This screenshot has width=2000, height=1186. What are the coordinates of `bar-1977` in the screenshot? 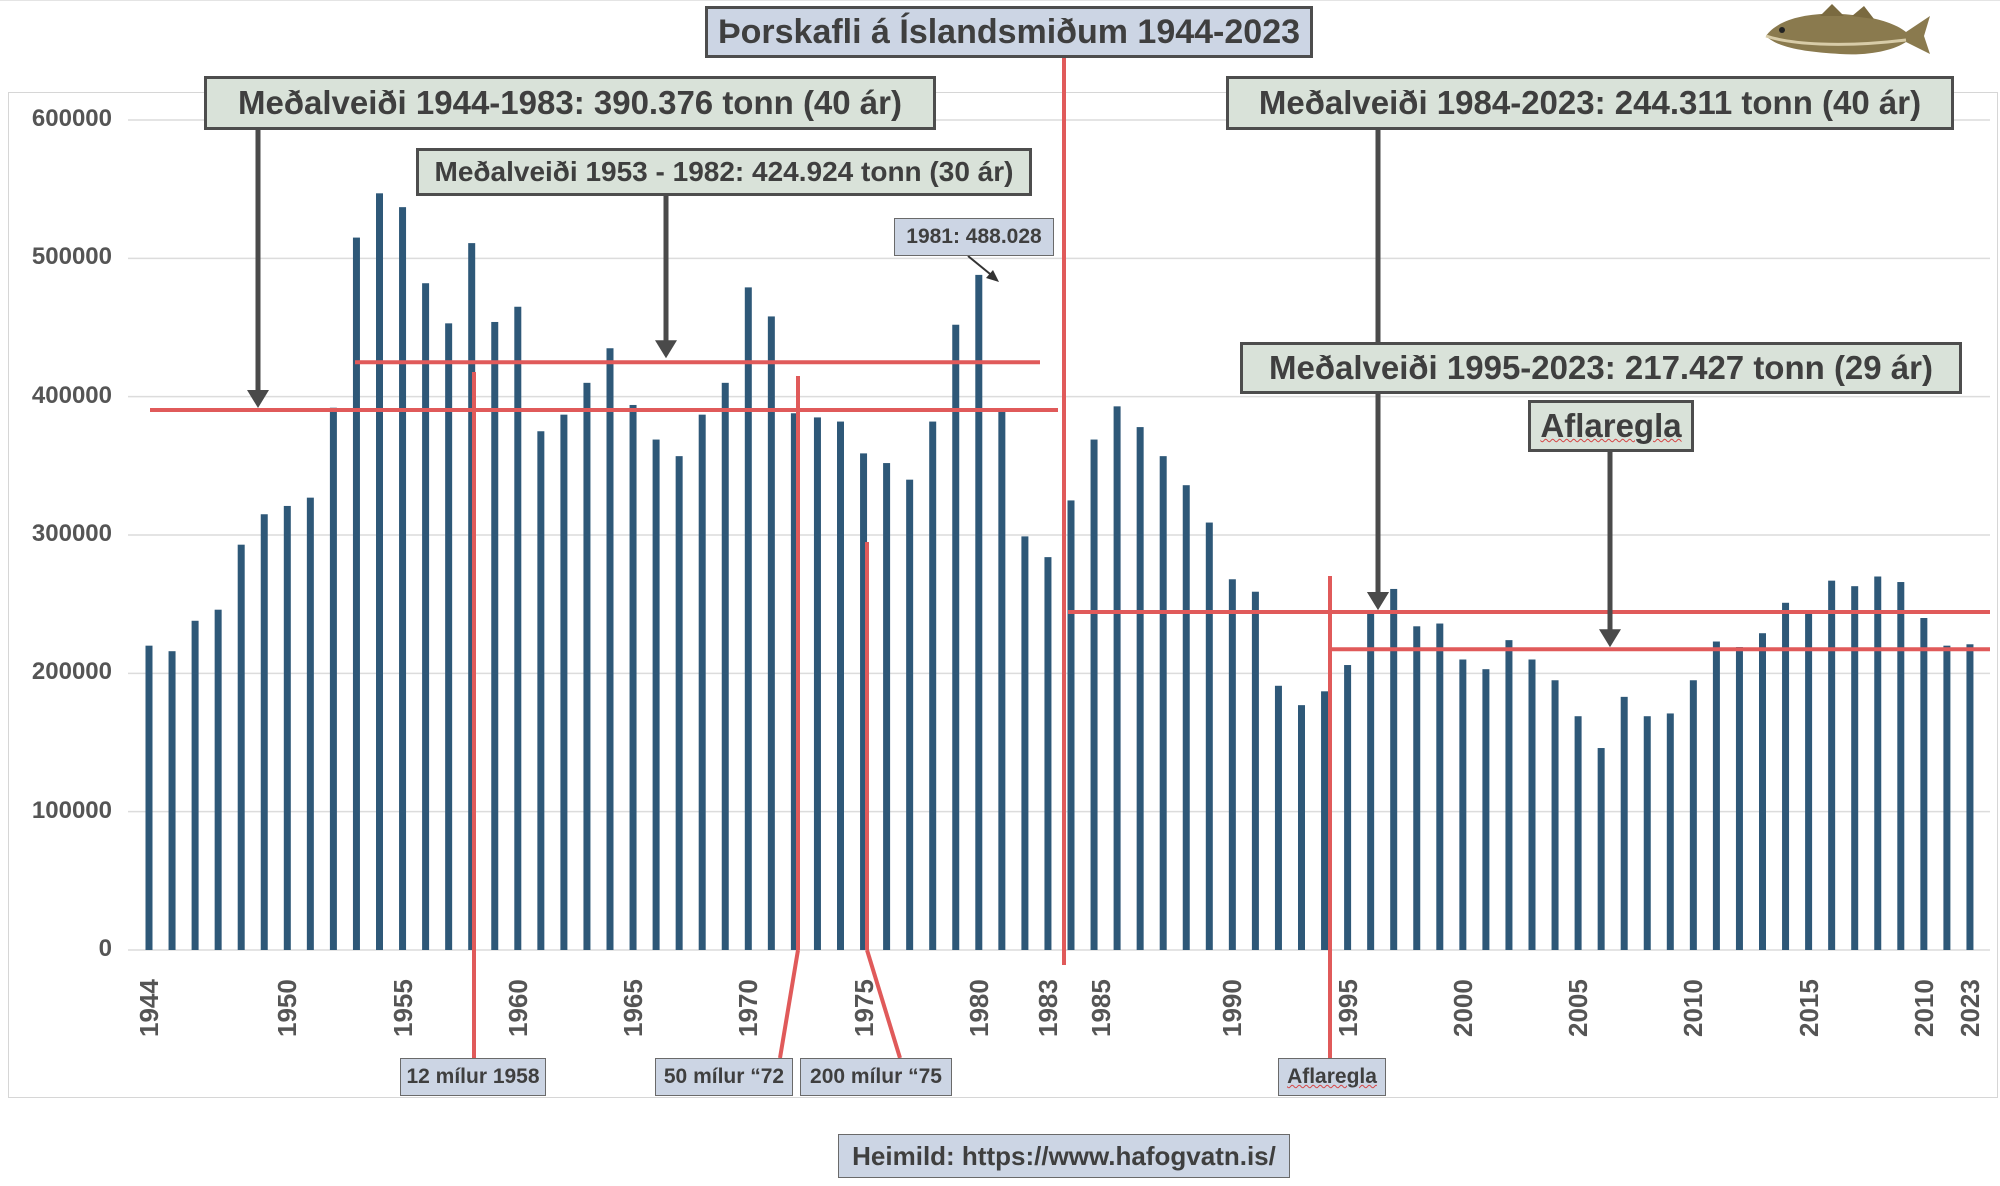 It's located at (910, 714).